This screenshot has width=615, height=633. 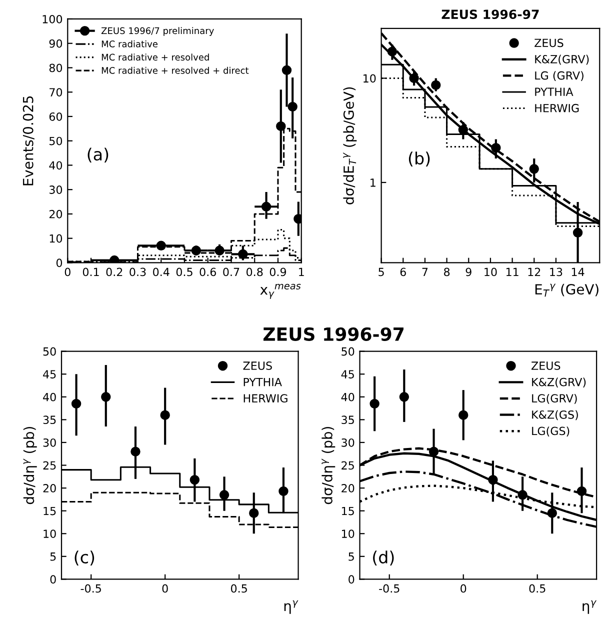 I want to click on x-tick-label: 12, so click(x=534, y=272).